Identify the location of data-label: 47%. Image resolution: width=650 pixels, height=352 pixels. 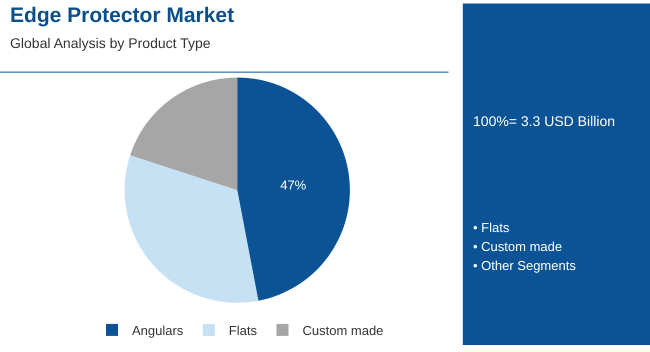
(293, 184).